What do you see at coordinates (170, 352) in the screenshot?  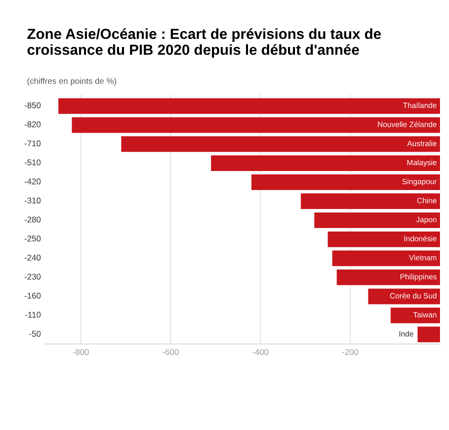 I see `x-tick-label: -600` at bounding box center [170, 352].